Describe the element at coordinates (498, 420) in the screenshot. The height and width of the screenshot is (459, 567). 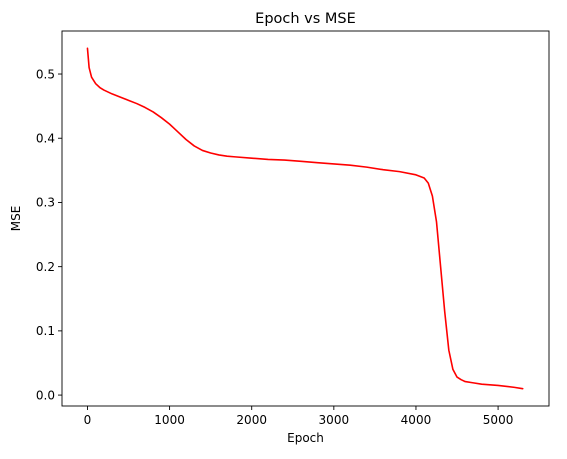
I see `x-tick-label: 5000` at that location.